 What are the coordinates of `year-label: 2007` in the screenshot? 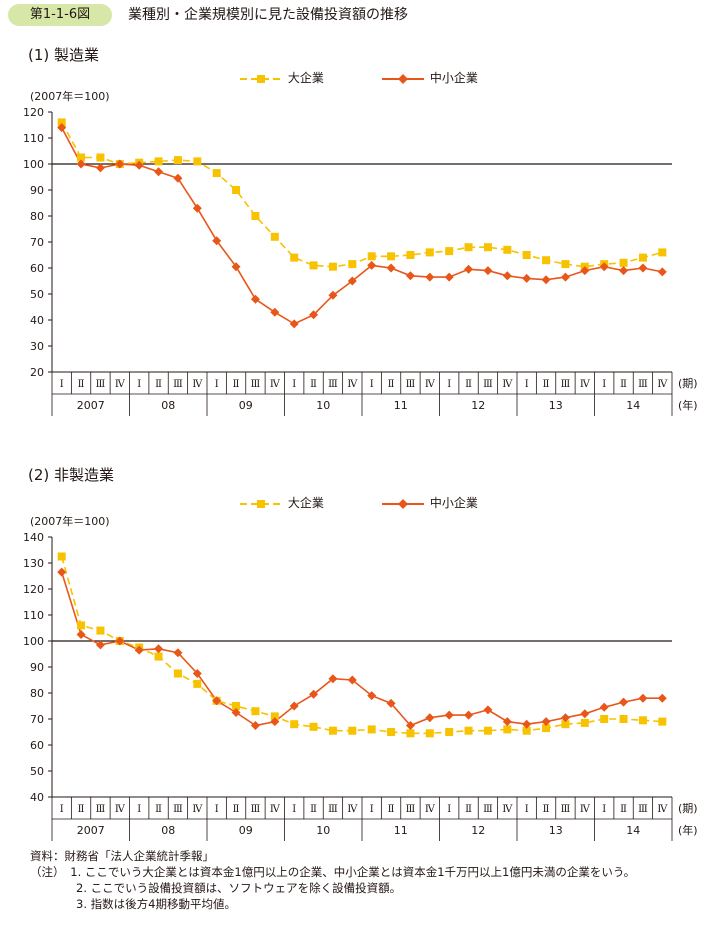 It's located at (91, 830).